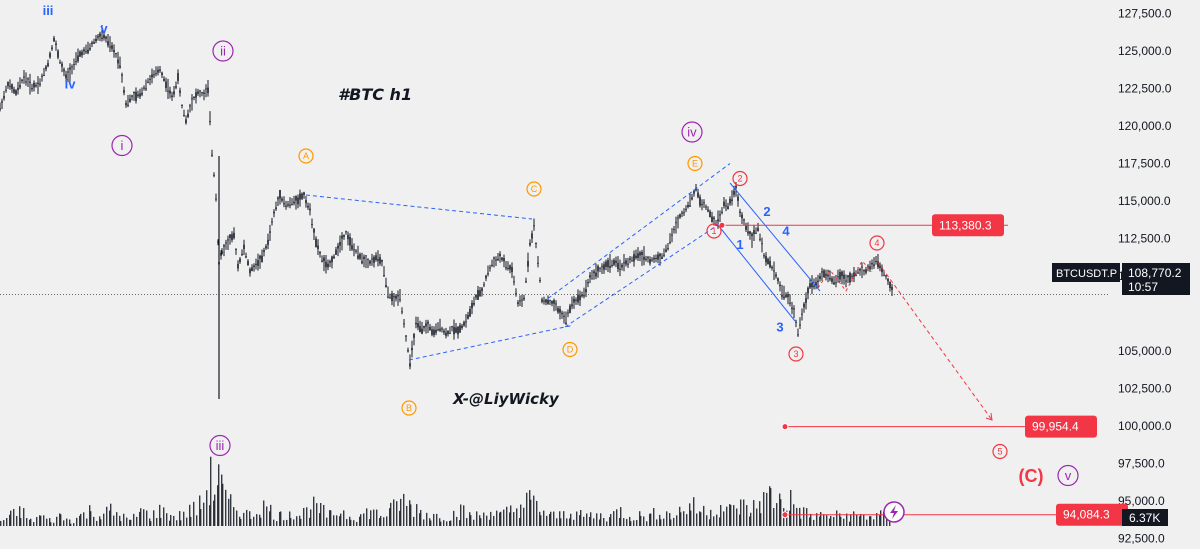 Image resolution: width=1200 pixels, height=549 pixels. Describe the element at coordinates (419, 207) in the screenshot. I see `triangle-upper-line` at that location.